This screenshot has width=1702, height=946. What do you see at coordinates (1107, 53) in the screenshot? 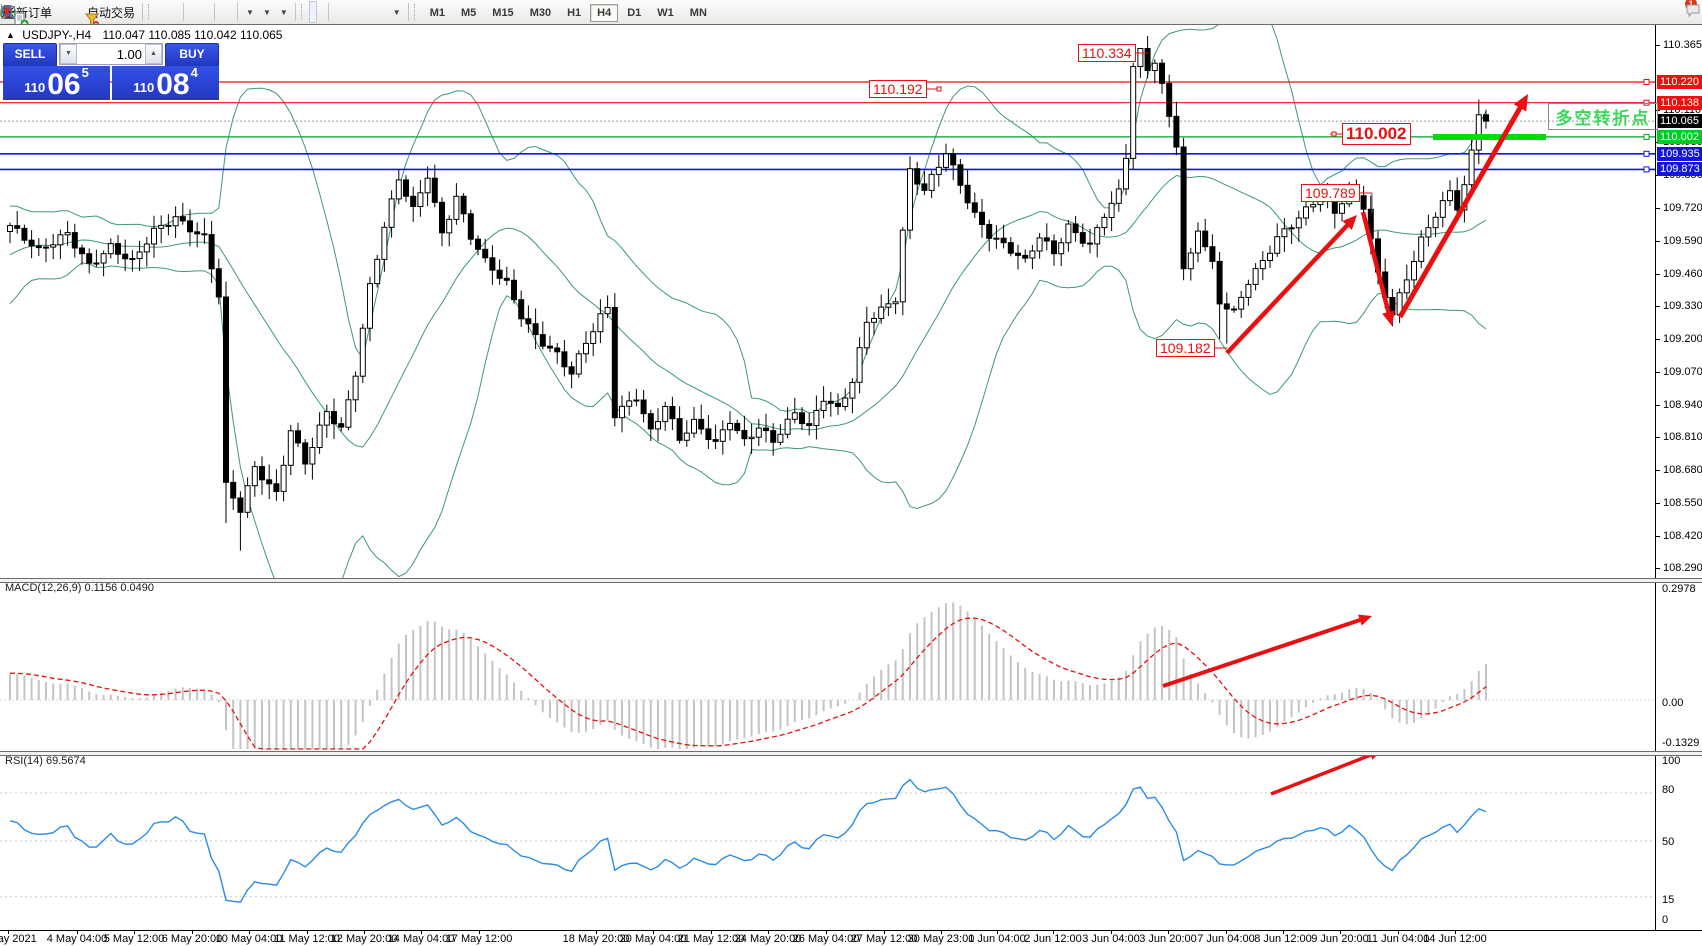
I see `price-callout-label: 110.334` at bounding box center [1107, 53].